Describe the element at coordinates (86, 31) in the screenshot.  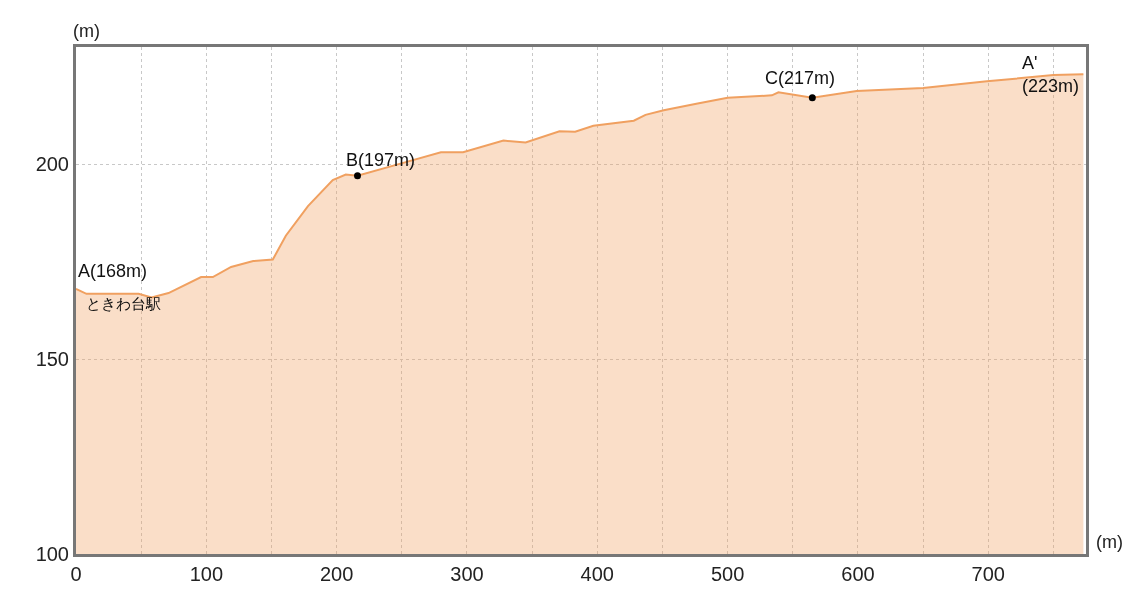
I see `y-axis-title: (m)` at that location.